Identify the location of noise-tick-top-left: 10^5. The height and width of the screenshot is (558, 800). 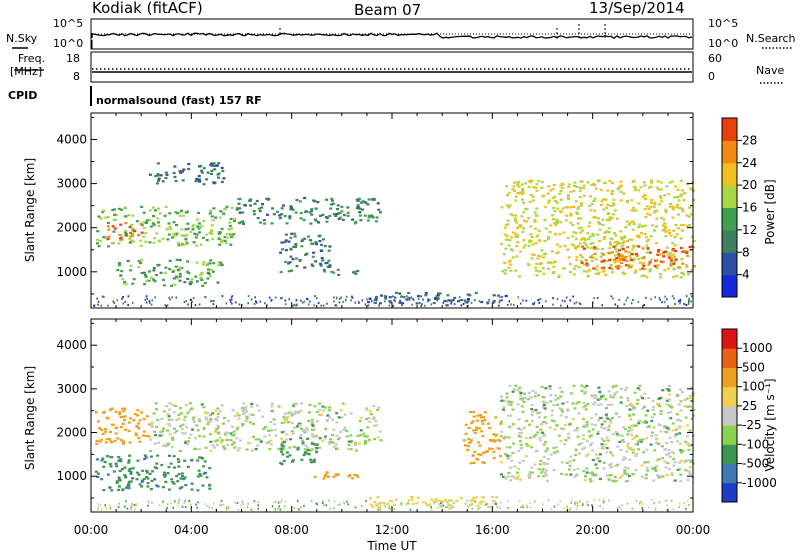
(68, 23).